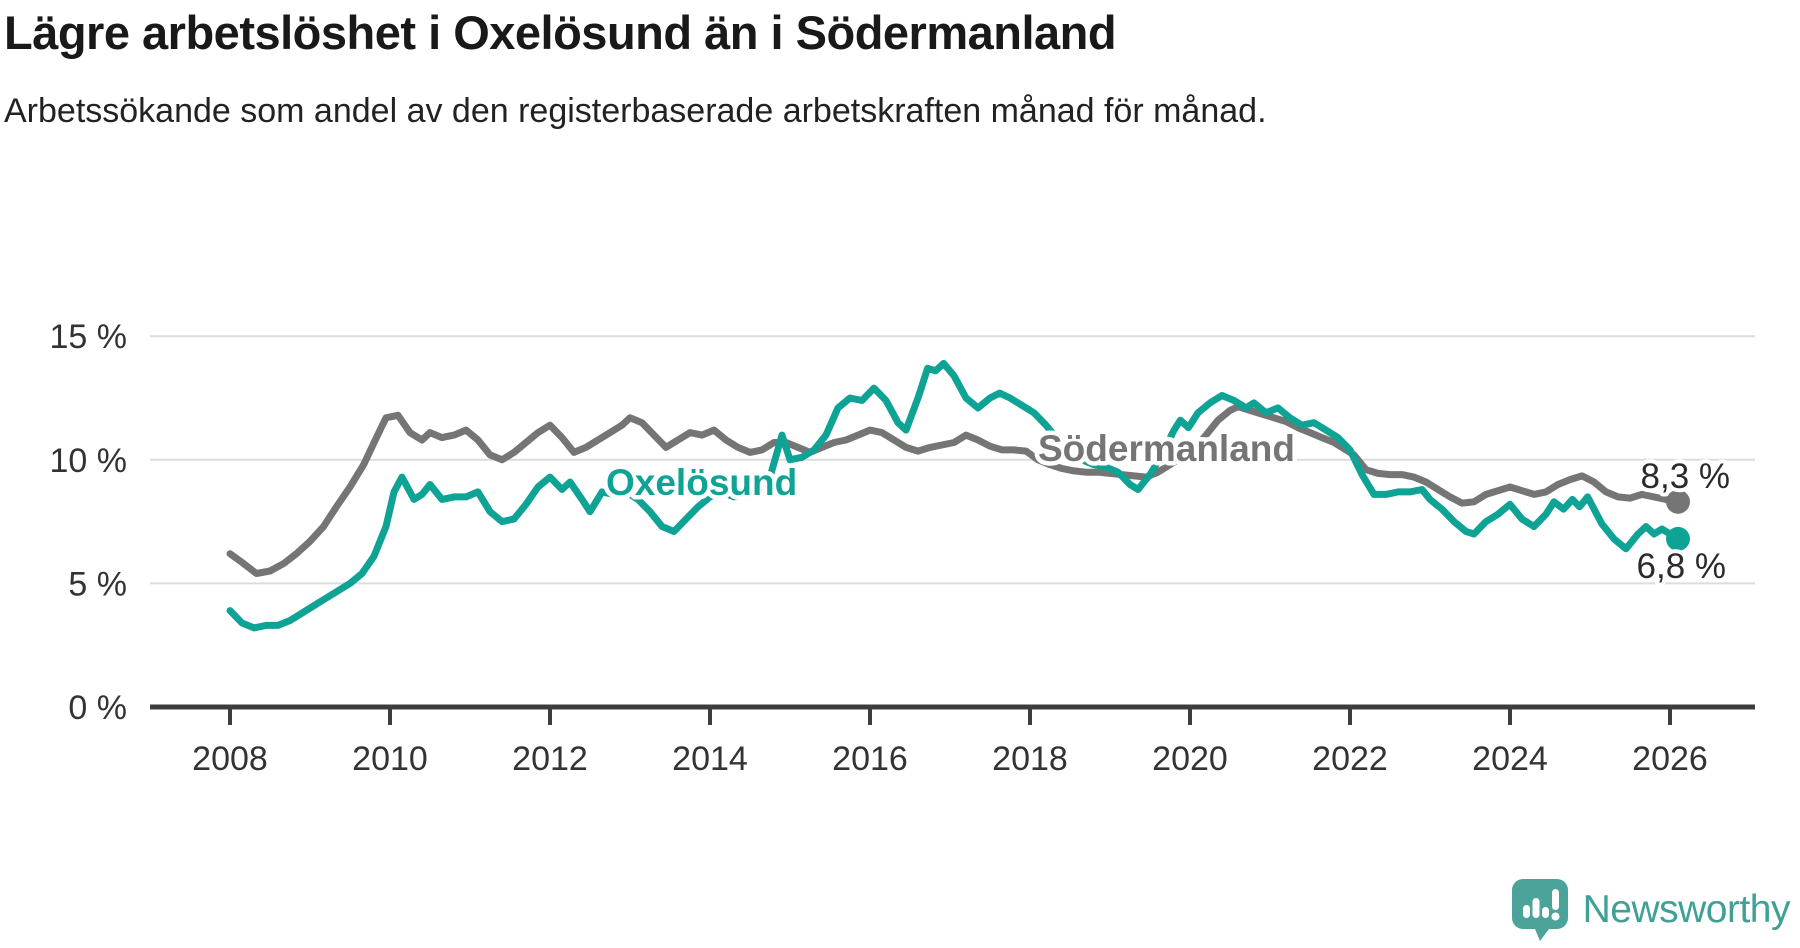 The width and height of the screenshot is (1800, 948). What do you see at coordinates (1539, 910) in the screenshot?
I see `newsworthy-bubble-chart-icon` at bounding box center [1539, 910].